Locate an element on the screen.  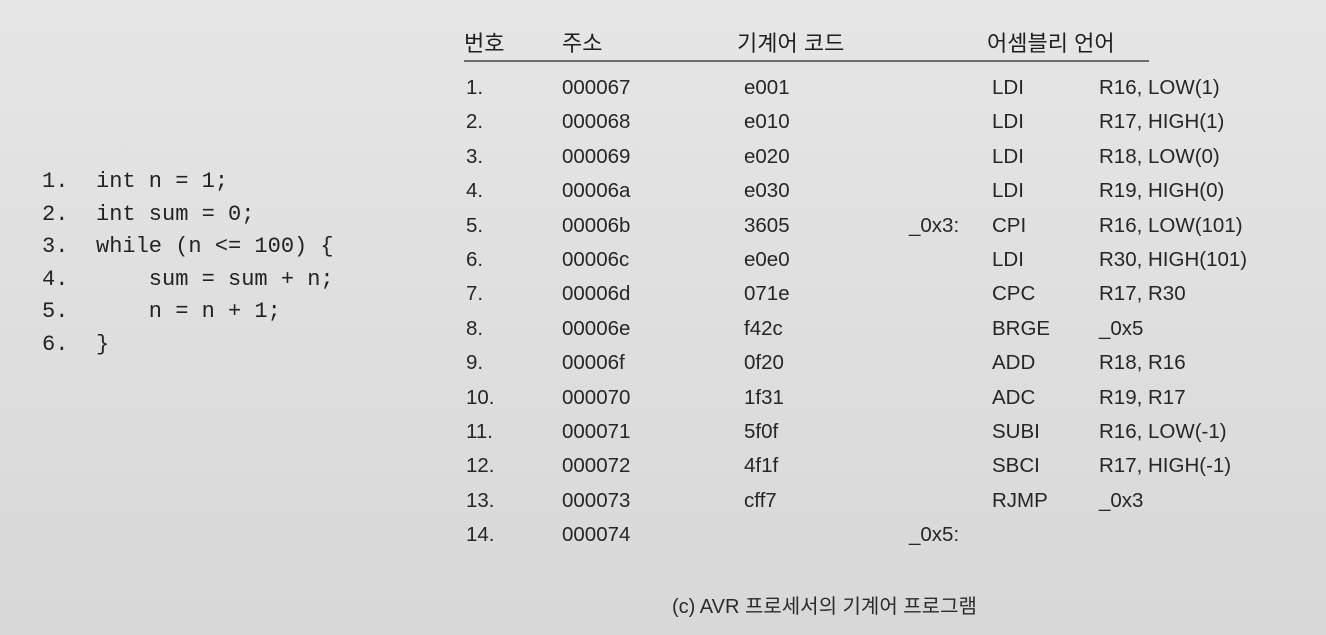
row-operands: R16, LOW(101) is located at coordinates (1171, 225).